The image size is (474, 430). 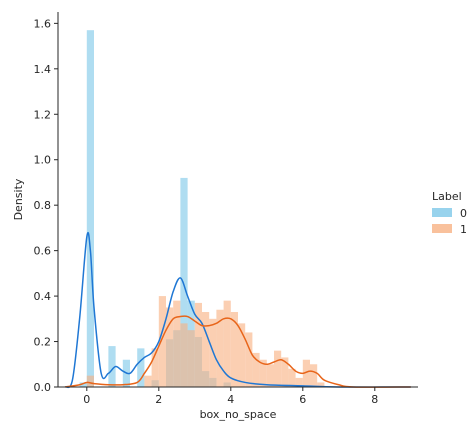 I want to click on legend-title: Label, so click(x=447, y=196).